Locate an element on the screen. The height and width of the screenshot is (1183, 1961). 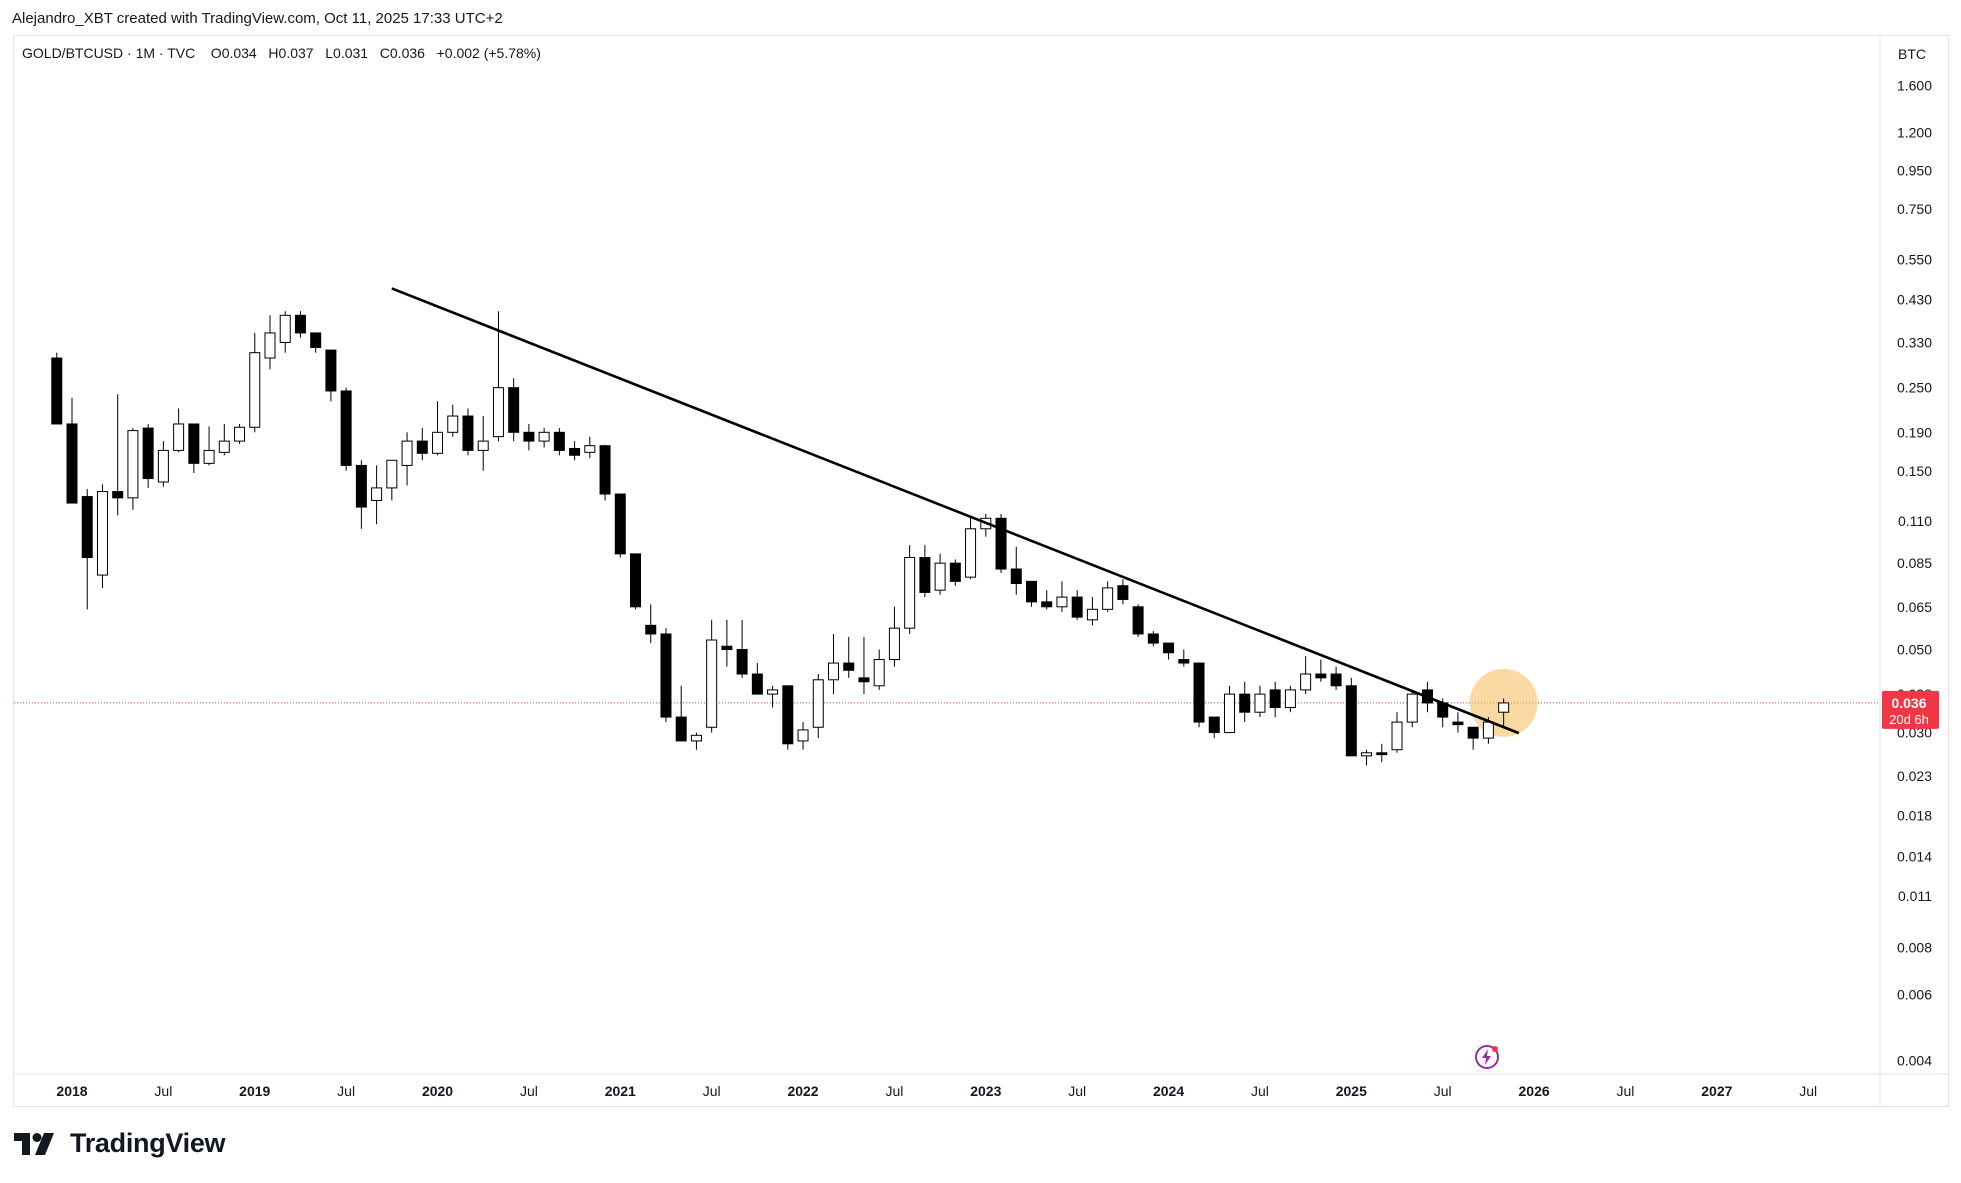
symbol-label: GOLD/BTCUSD is located at coordinates (73, 53).